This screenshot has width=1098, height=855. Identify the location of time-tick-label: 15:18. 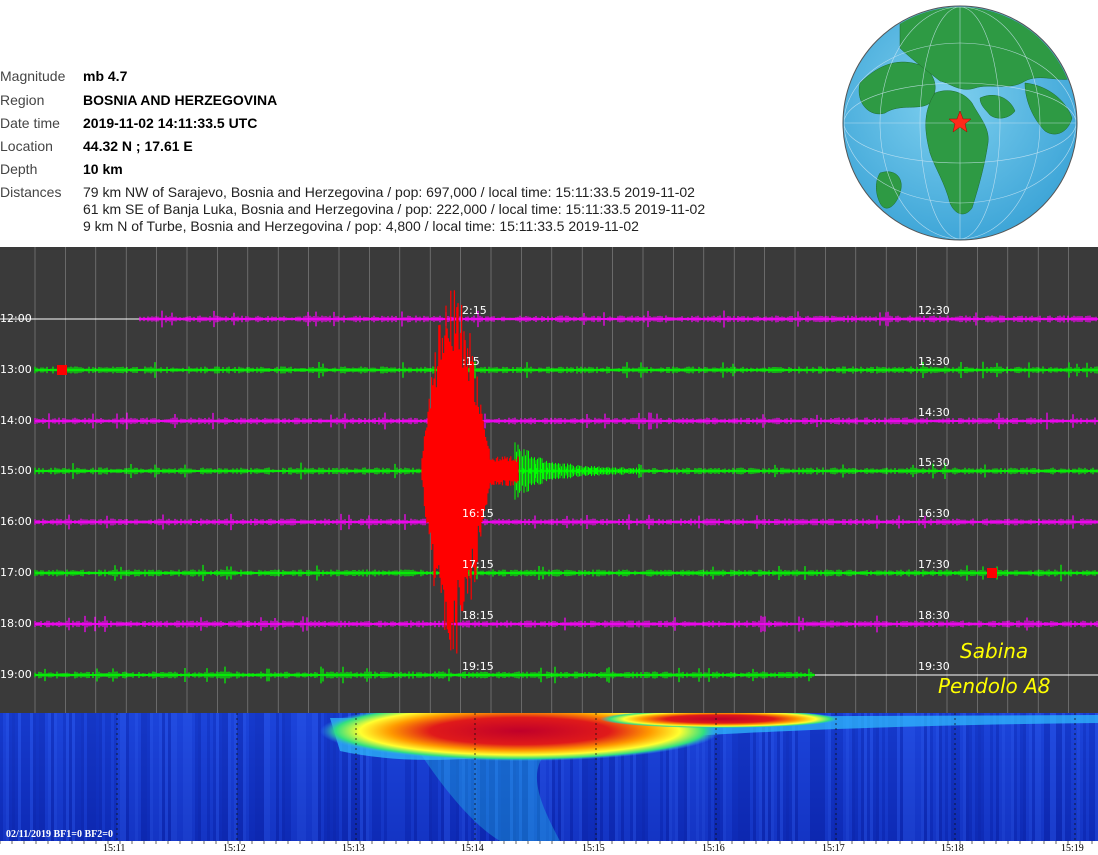
(952, 848).